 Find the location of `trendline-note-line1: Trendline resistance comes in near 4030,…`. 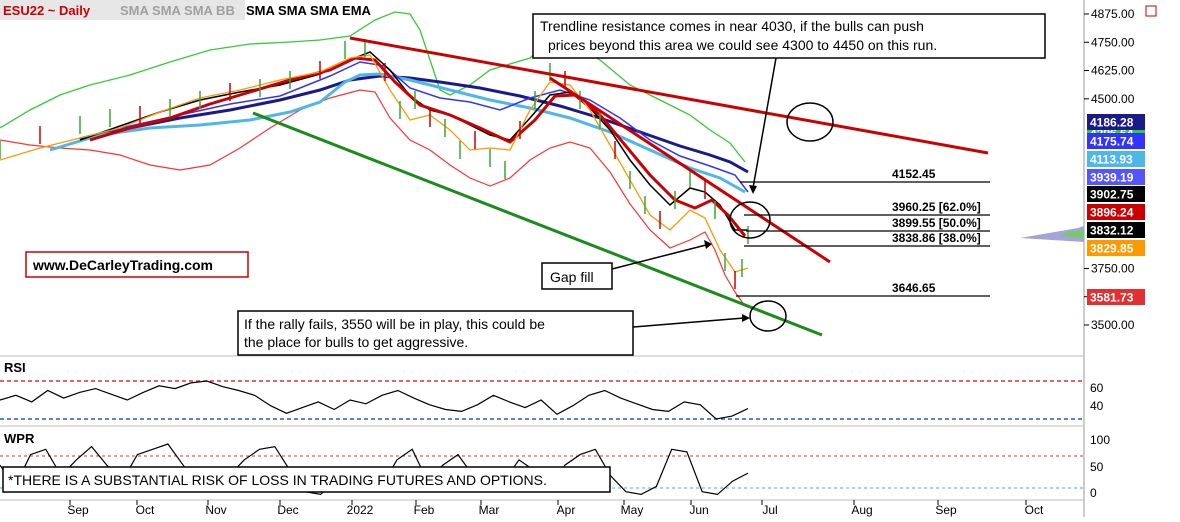

trendline-note-line1: Trendline resistance comes in near 4030,… is located at coordinates (732, 26).